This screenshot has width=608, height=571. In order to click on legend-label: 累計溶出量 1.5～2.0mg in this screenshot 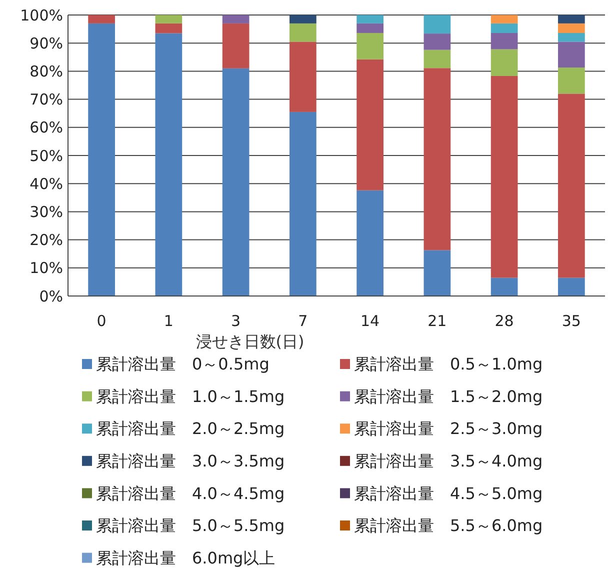, I will do `click(448, 396)`.